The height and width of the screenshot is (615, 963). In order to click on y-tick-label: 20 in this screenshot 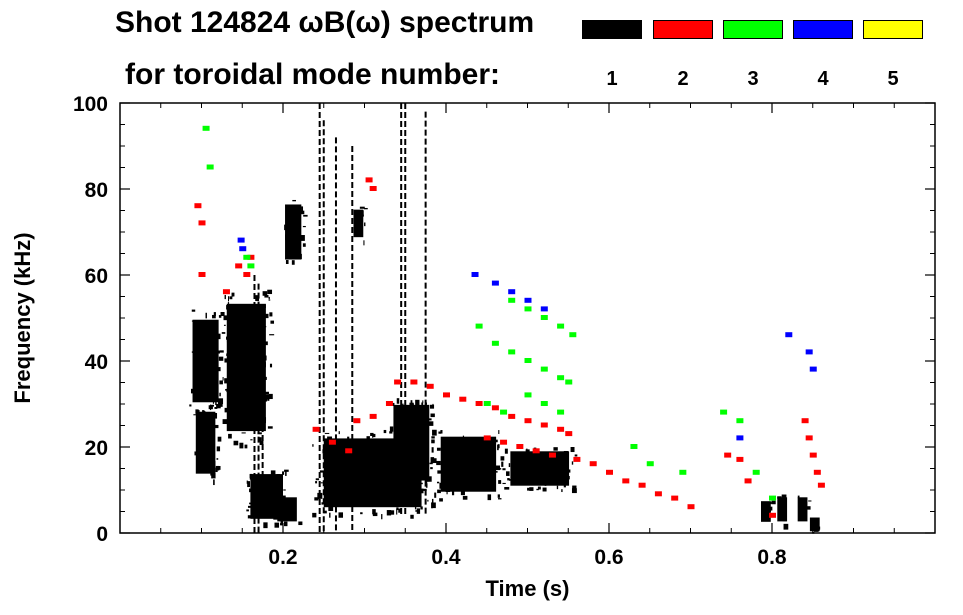, I will do `click(96, 448)`.